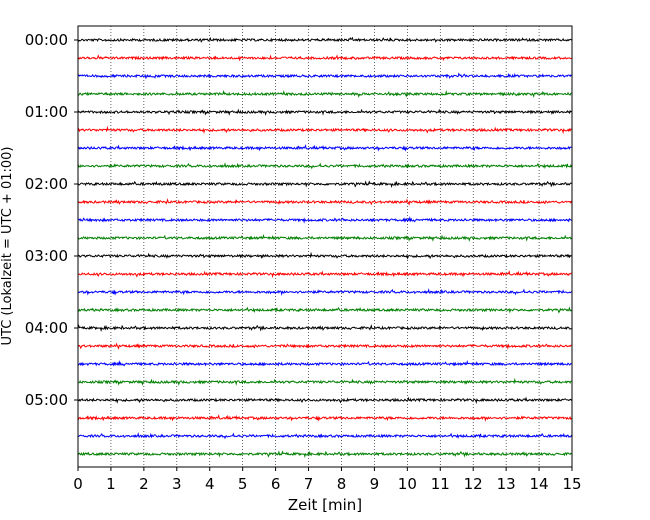 The height and width of the screenshot is (520, 650). I want to click on x-tick-label: 8, so click(342, 484).